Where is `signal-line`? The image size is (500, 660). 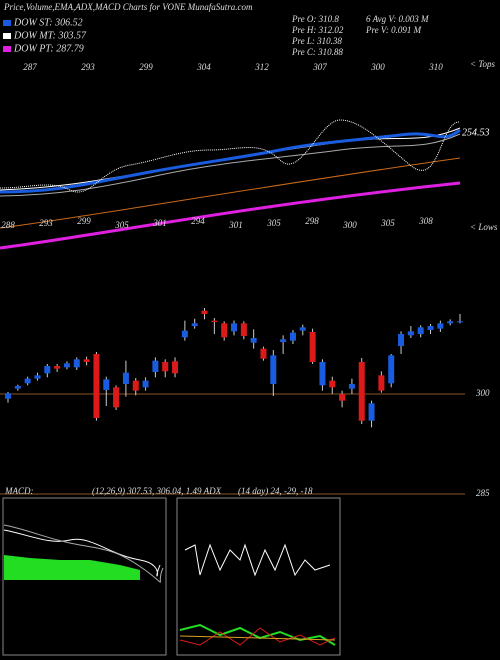
signal-line is located at coordinates (83, 553).